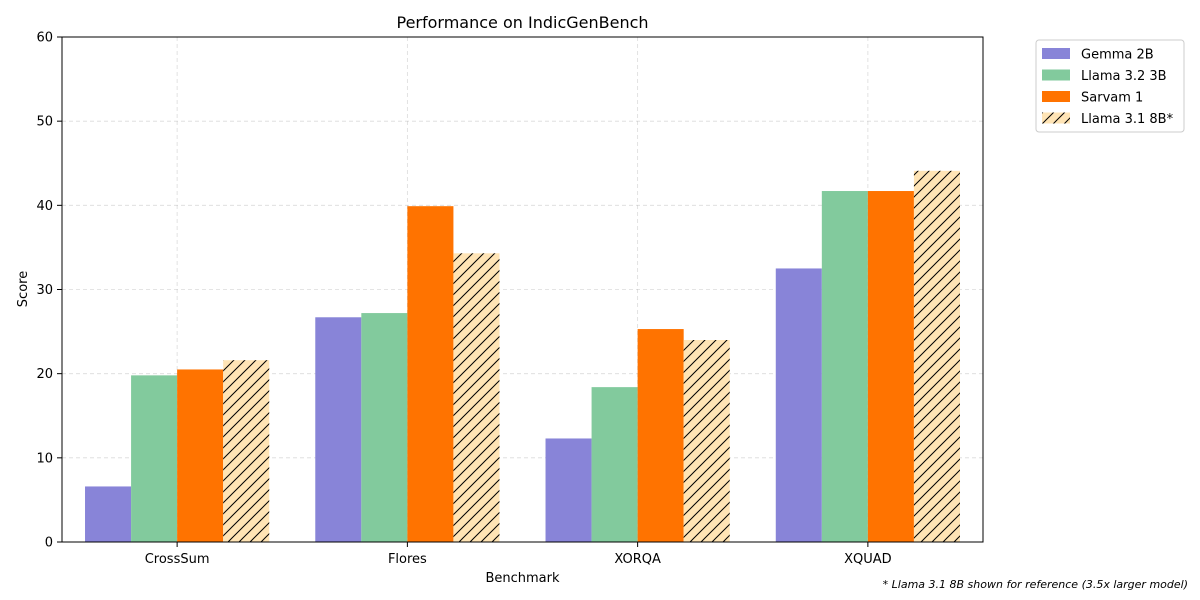 The height and width of the screenshot is (600, 1200). What do you see at coordinates (1112, 98) in the screenshot?
I see `legend-label: Sarvam 1` at bounding box center [1112, 98].